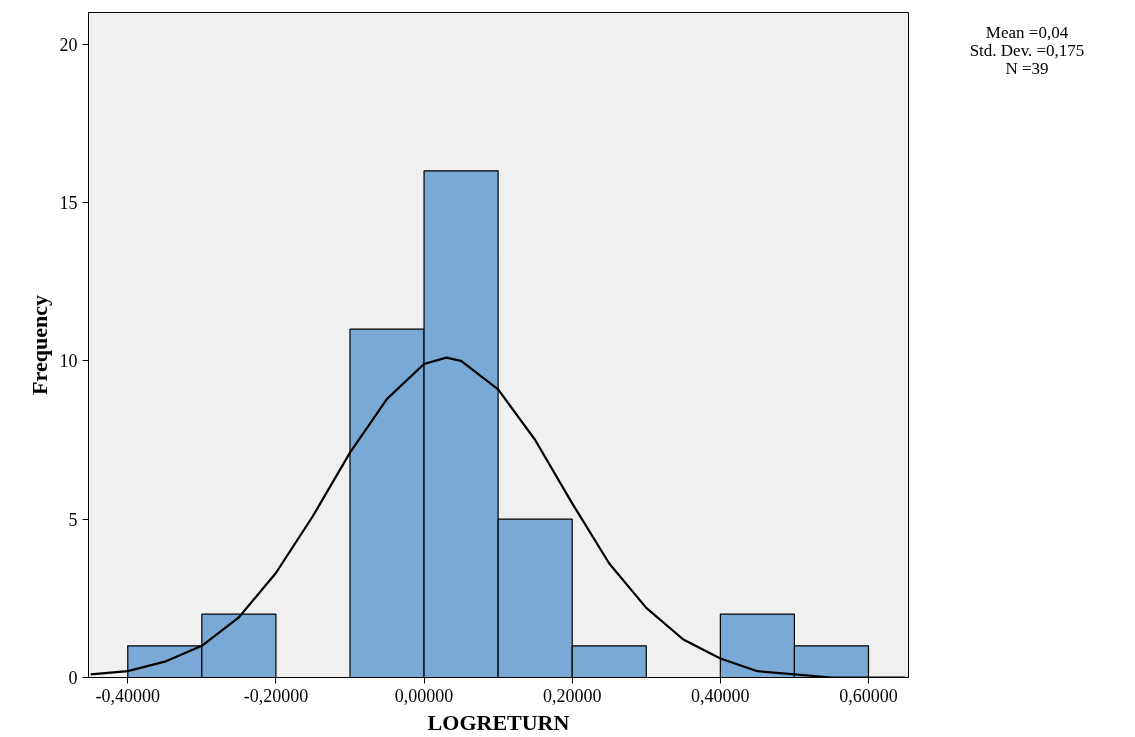 The image size is (1135, 737). Describe the element at coordinates (1027, 68) in the screenshot. I see `text: N =39` at that location.